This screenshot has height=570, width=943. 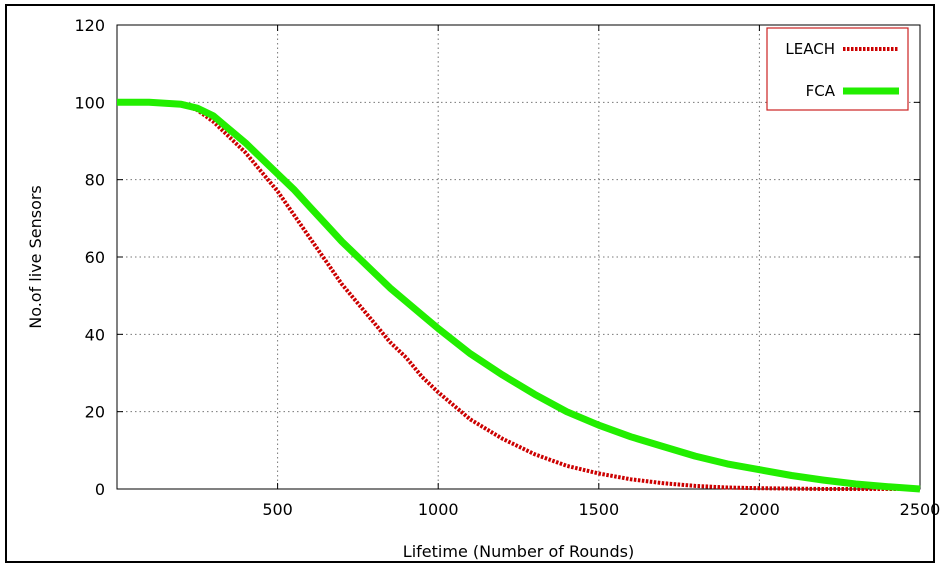 What do you see at coordinates (95, 334) in the screenshot?
I see `y-tick-label: 40` at bounding box center [95, 334].